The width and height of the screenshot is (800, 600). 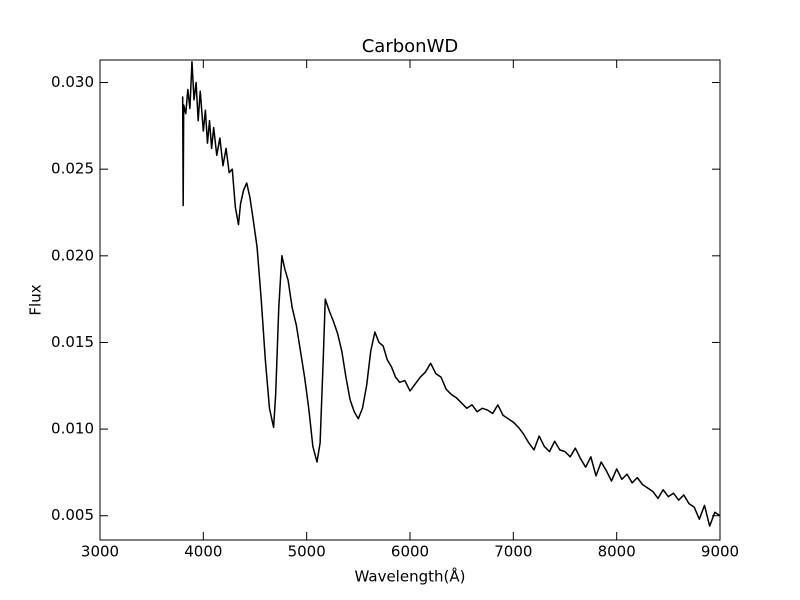 What do you see at coordinates (513, 552) in the screenshot?
I see `x-tick-label: 7000` at bounding box center [513, 552].